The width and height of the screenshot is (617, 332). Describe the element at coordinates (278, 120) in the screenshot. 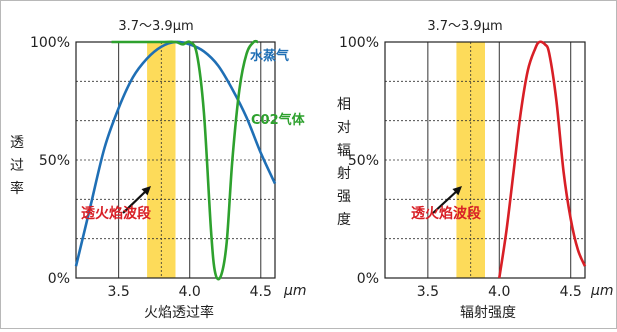

I see `series-label: C02气体` at that location.